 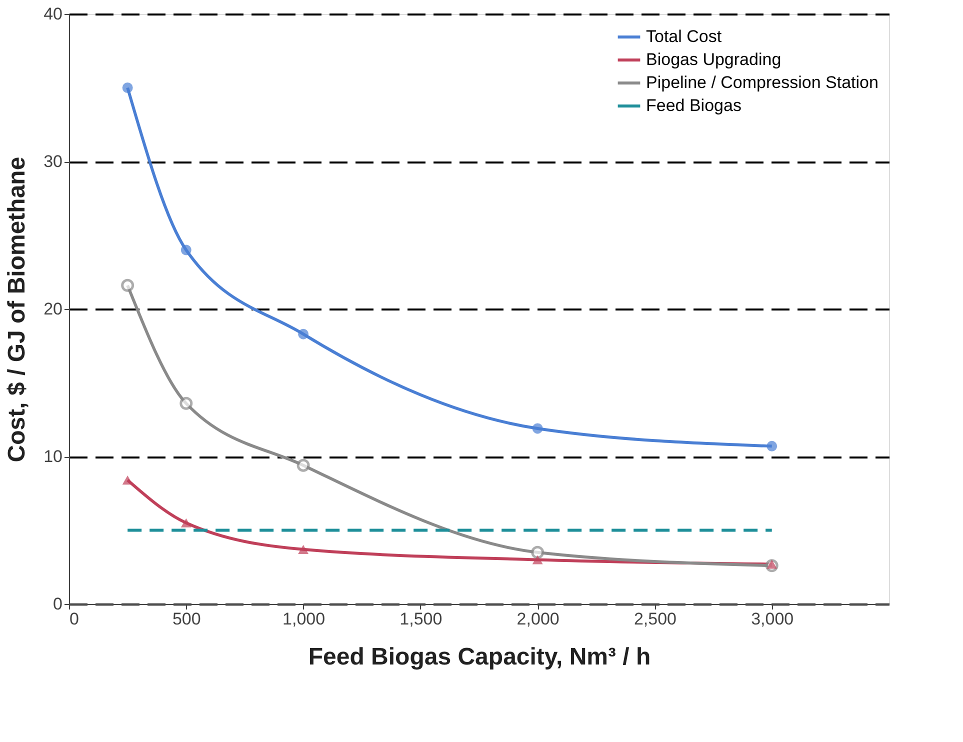 What do you see at coordinates (53, 456) in the screenshot?
I see `y-tick-label: 10` at bounding box center [53, 456].